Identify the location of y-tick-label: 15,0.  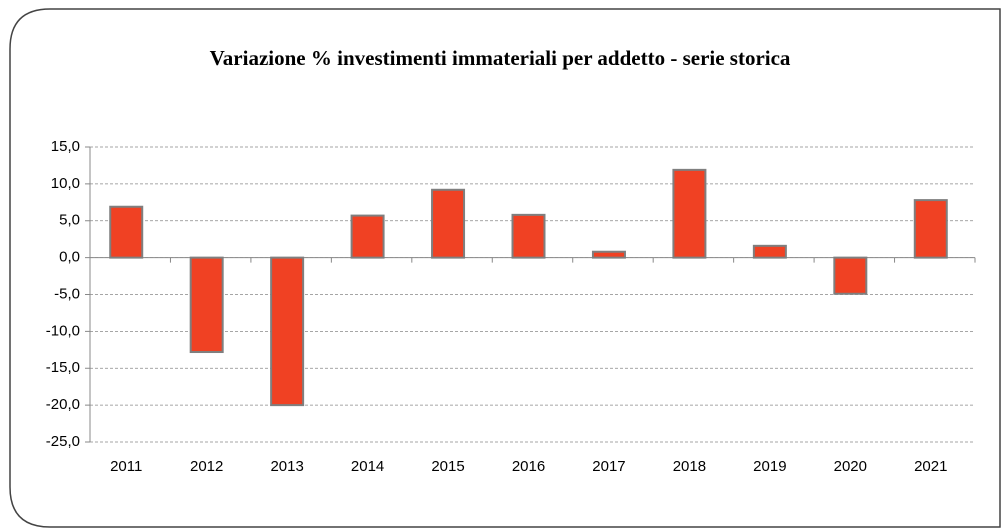
(65, 146).